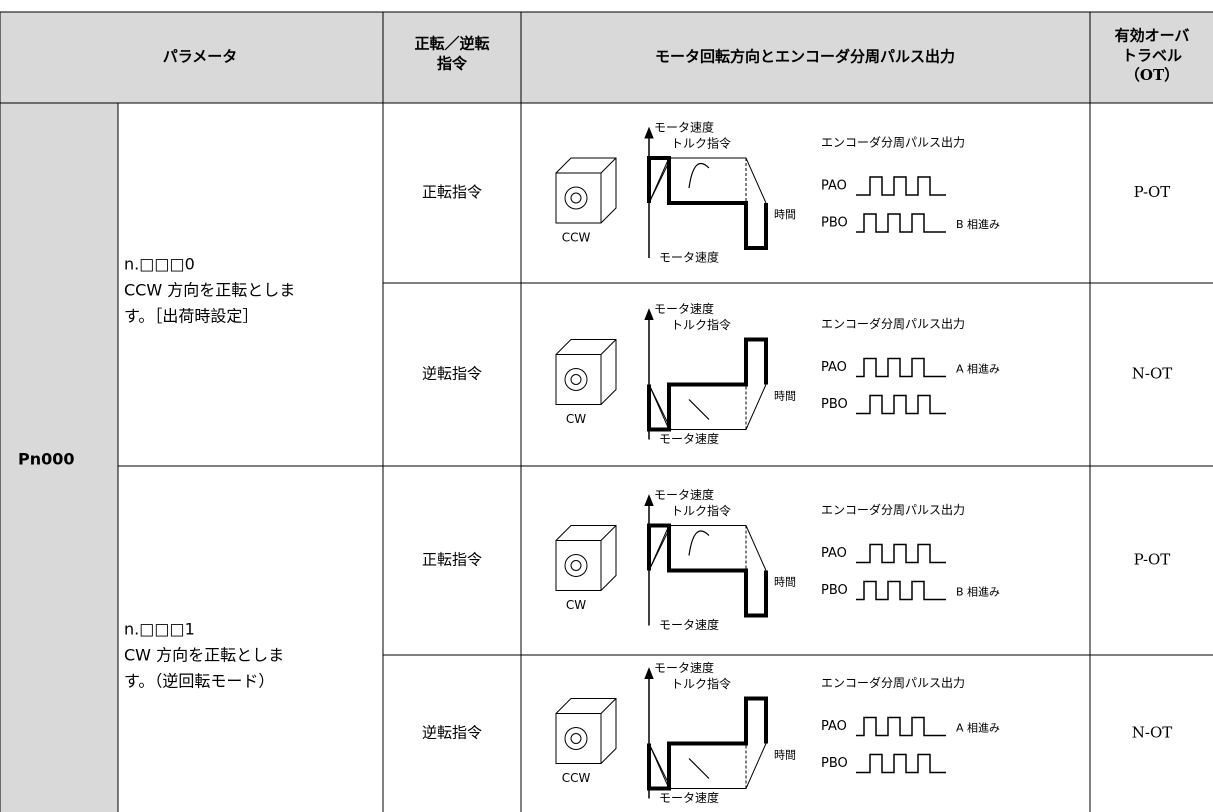 The width and height of the screenshot is (1213, 812). I want to click on header-bg, so click(606, 57).